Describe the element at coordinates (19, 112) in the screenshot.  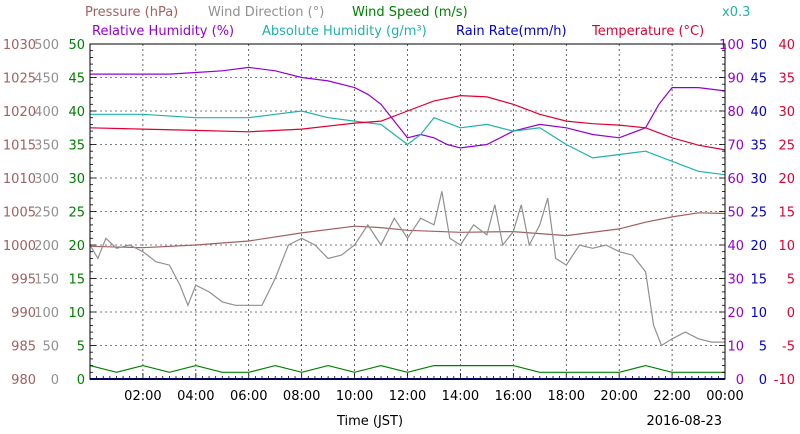
I see `axis-tick-label: 1020` at that location.